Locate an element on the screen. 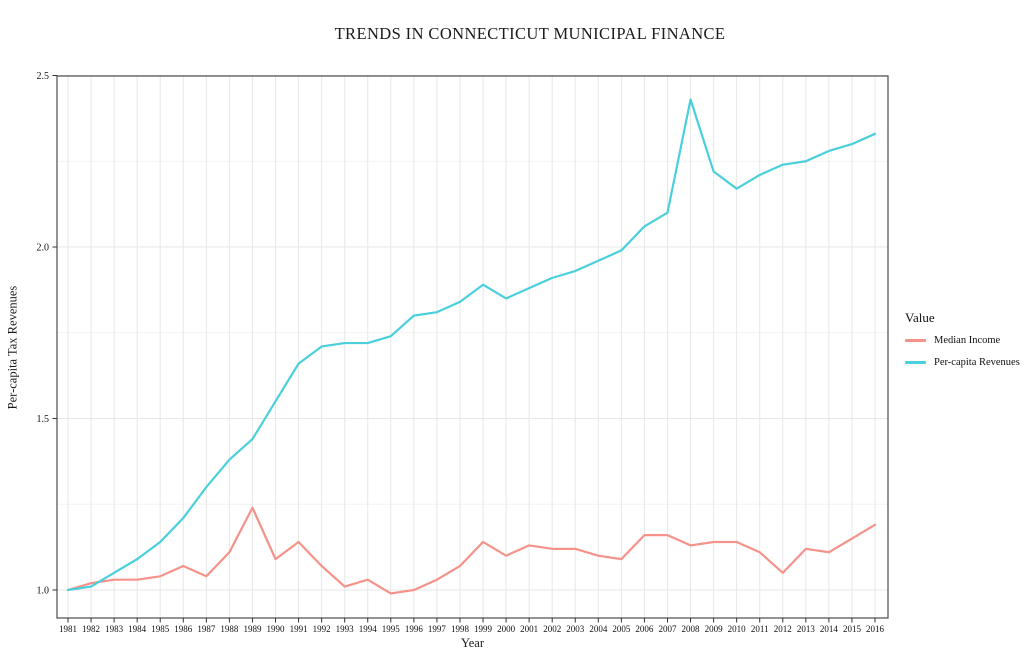 The width and height of the screenshot is (1024, 662). svg-text: 1985 is located at coordinates (160, 629).